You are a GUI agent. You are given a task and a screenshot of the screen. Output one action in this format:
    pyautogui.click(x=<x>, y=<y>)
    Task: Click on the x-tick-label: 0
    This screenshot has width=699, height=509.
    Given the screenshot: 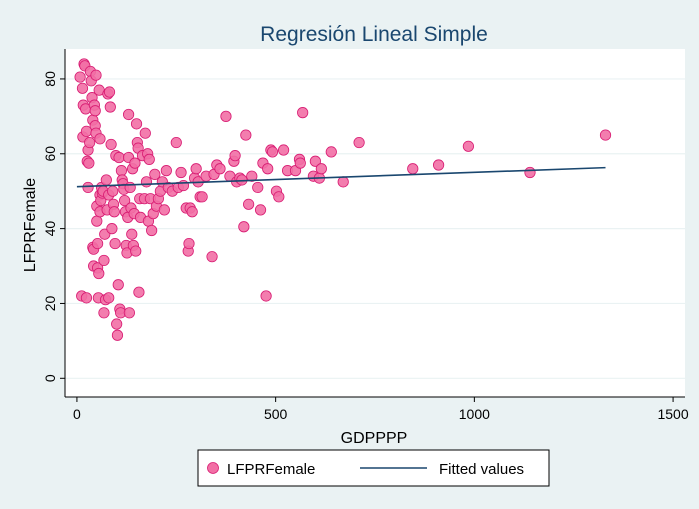 What is the action you would take?
    pyautogui.click(x=77, y=414)
    